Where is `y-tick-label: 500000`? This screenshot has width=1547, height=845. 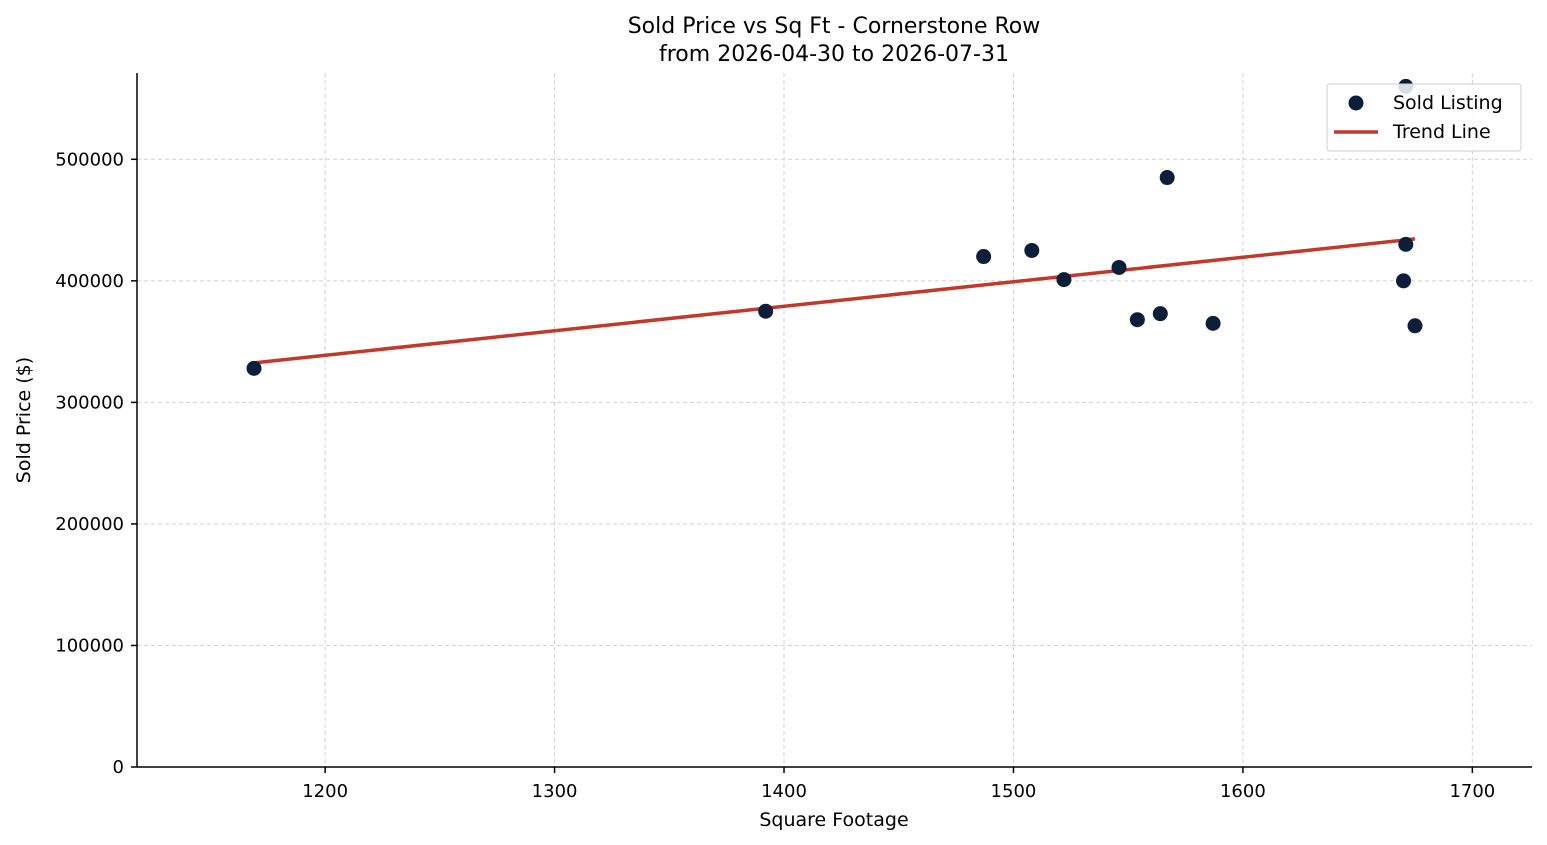
y-tick-label: 500000 is located at coordinates (89, 159).